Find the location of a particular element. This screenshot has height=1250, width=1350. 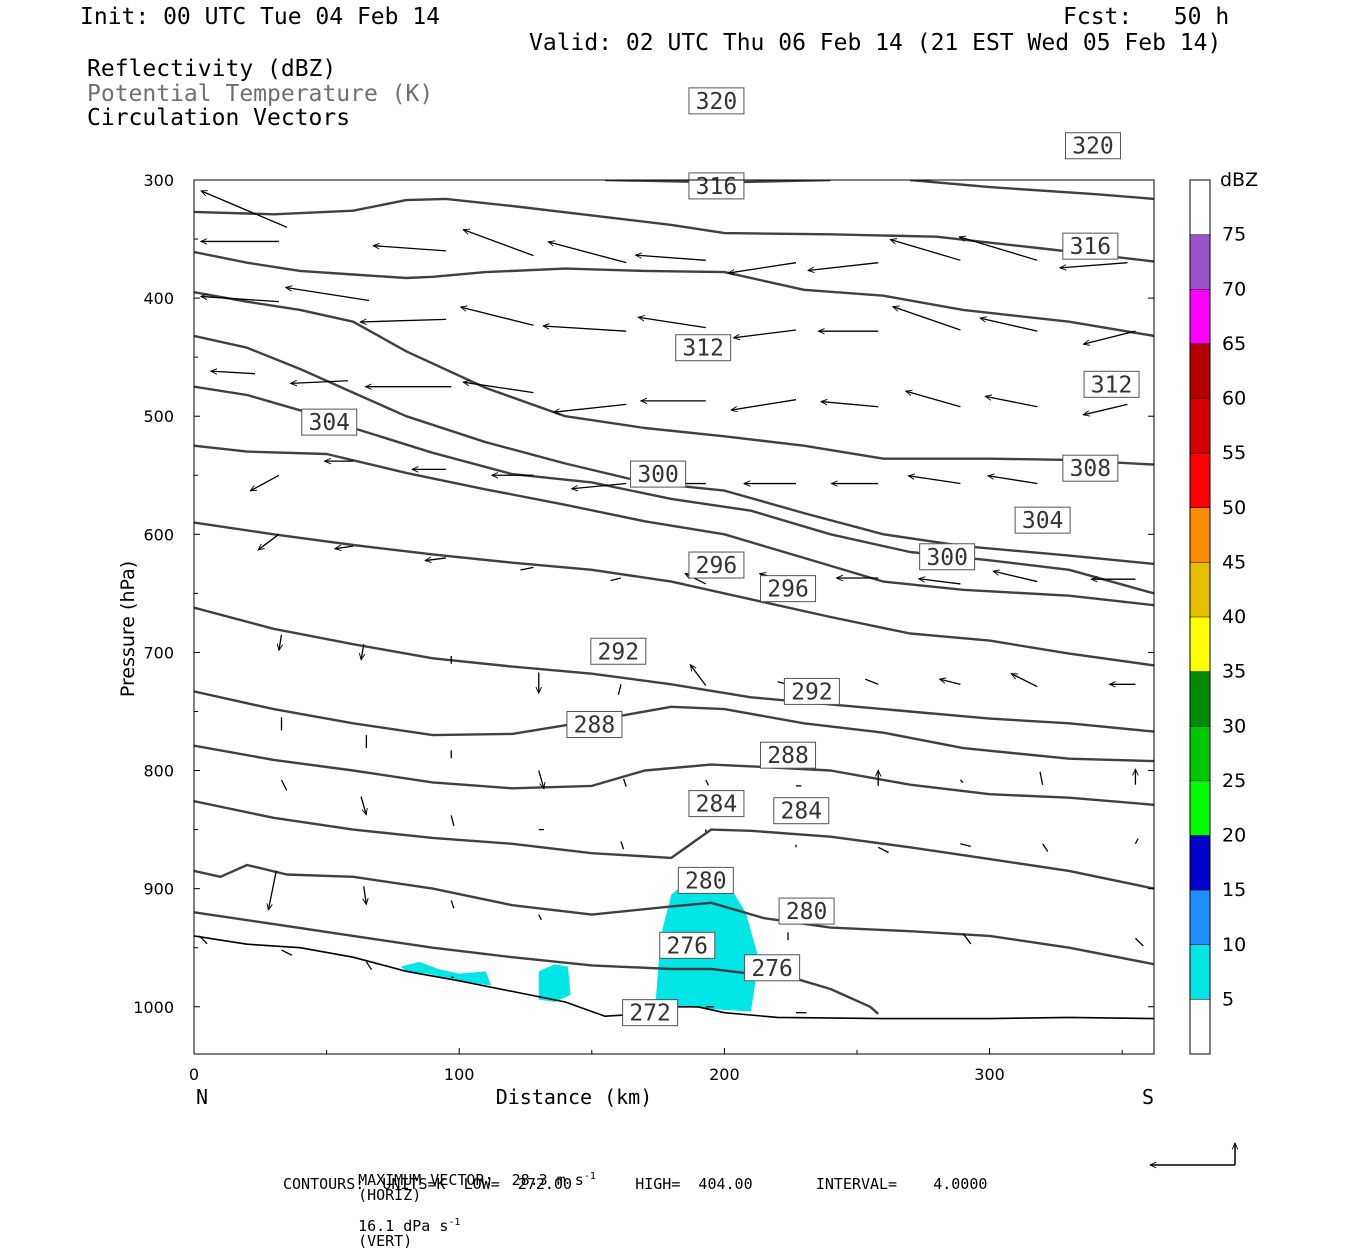

contour-label-text: 272 is located at coordinates (650, 1014).